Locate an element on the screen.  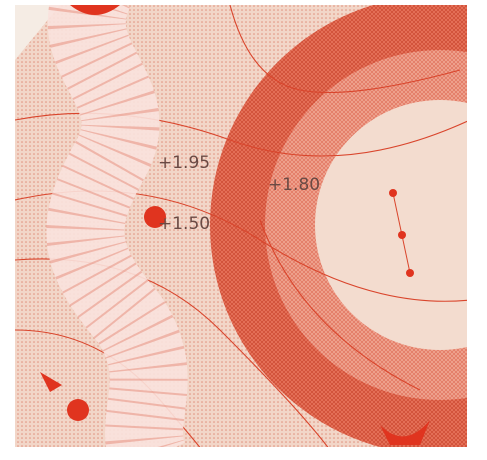
elevation-label: +1.95 is located at coordinates (184, 163).